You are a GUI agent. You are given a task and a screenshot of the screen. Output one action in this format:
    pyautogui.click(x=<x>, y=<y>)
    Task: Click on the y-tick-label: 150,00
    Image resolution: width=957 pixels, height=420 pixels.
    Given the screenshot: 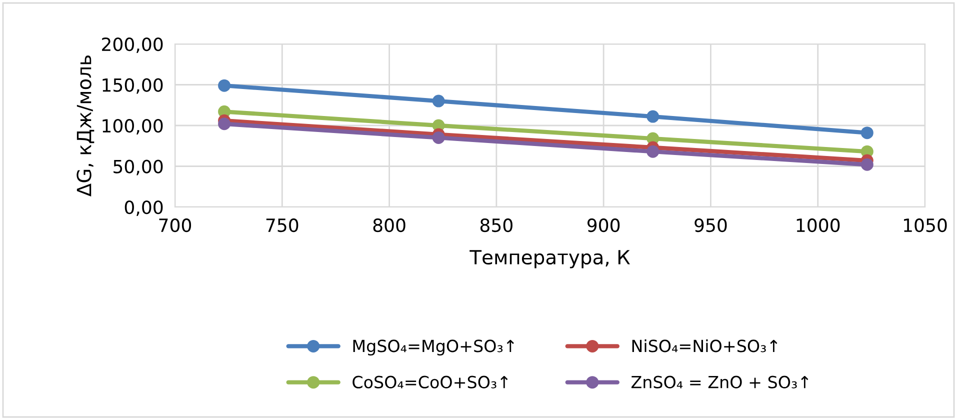 What is the action you would take?
    pyautogui.click(x=132, y=86)
    